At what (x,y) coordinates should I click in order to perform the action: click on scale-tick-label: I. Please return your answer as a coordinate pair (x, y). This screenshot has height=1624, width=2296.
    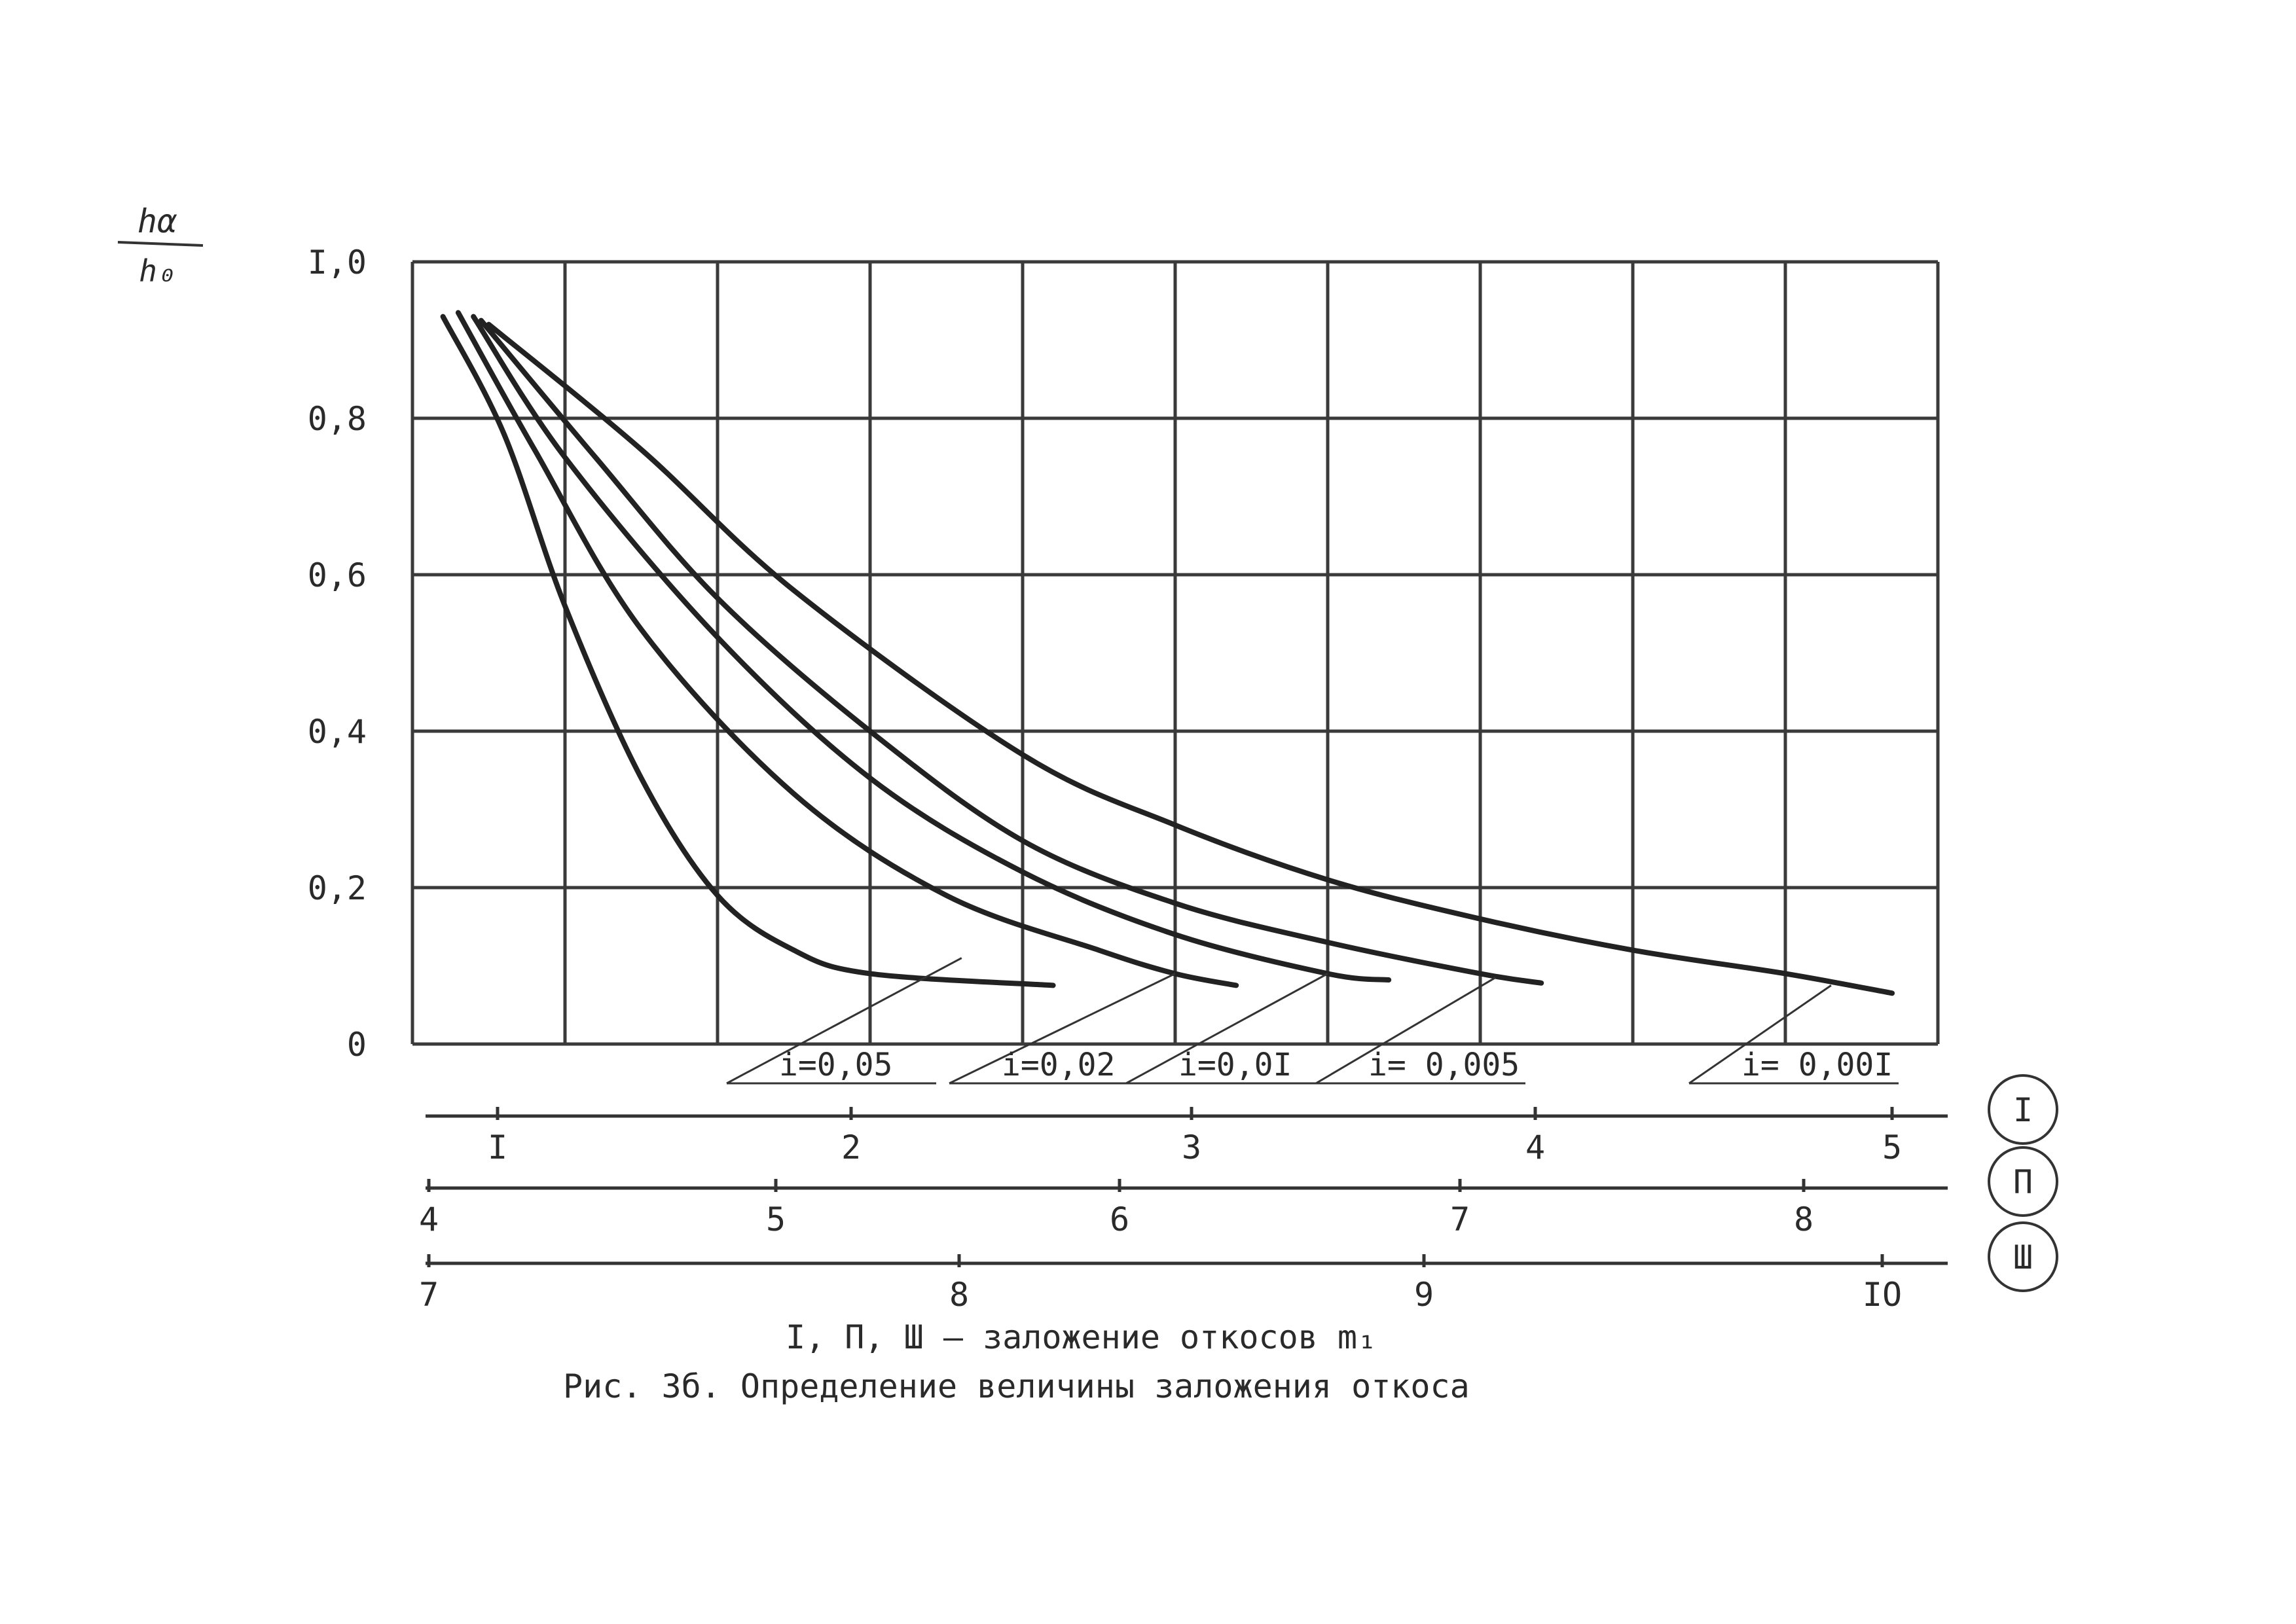
    Looking at the image, I should click on (497, 1147).